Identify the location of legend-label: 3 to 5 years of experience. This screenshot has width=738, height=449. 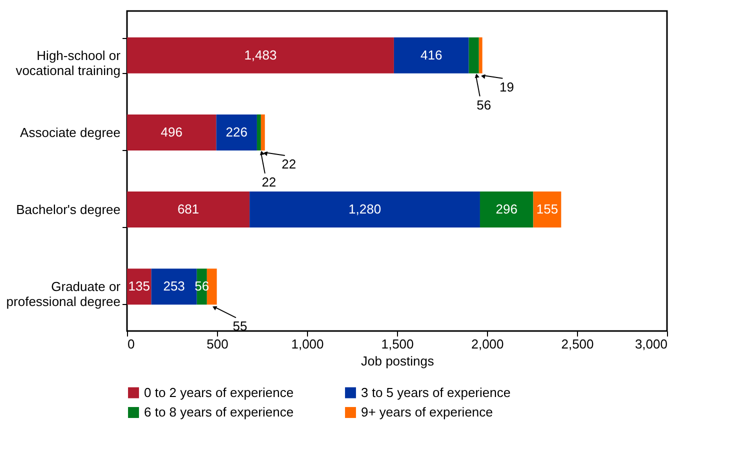
(436, 392).